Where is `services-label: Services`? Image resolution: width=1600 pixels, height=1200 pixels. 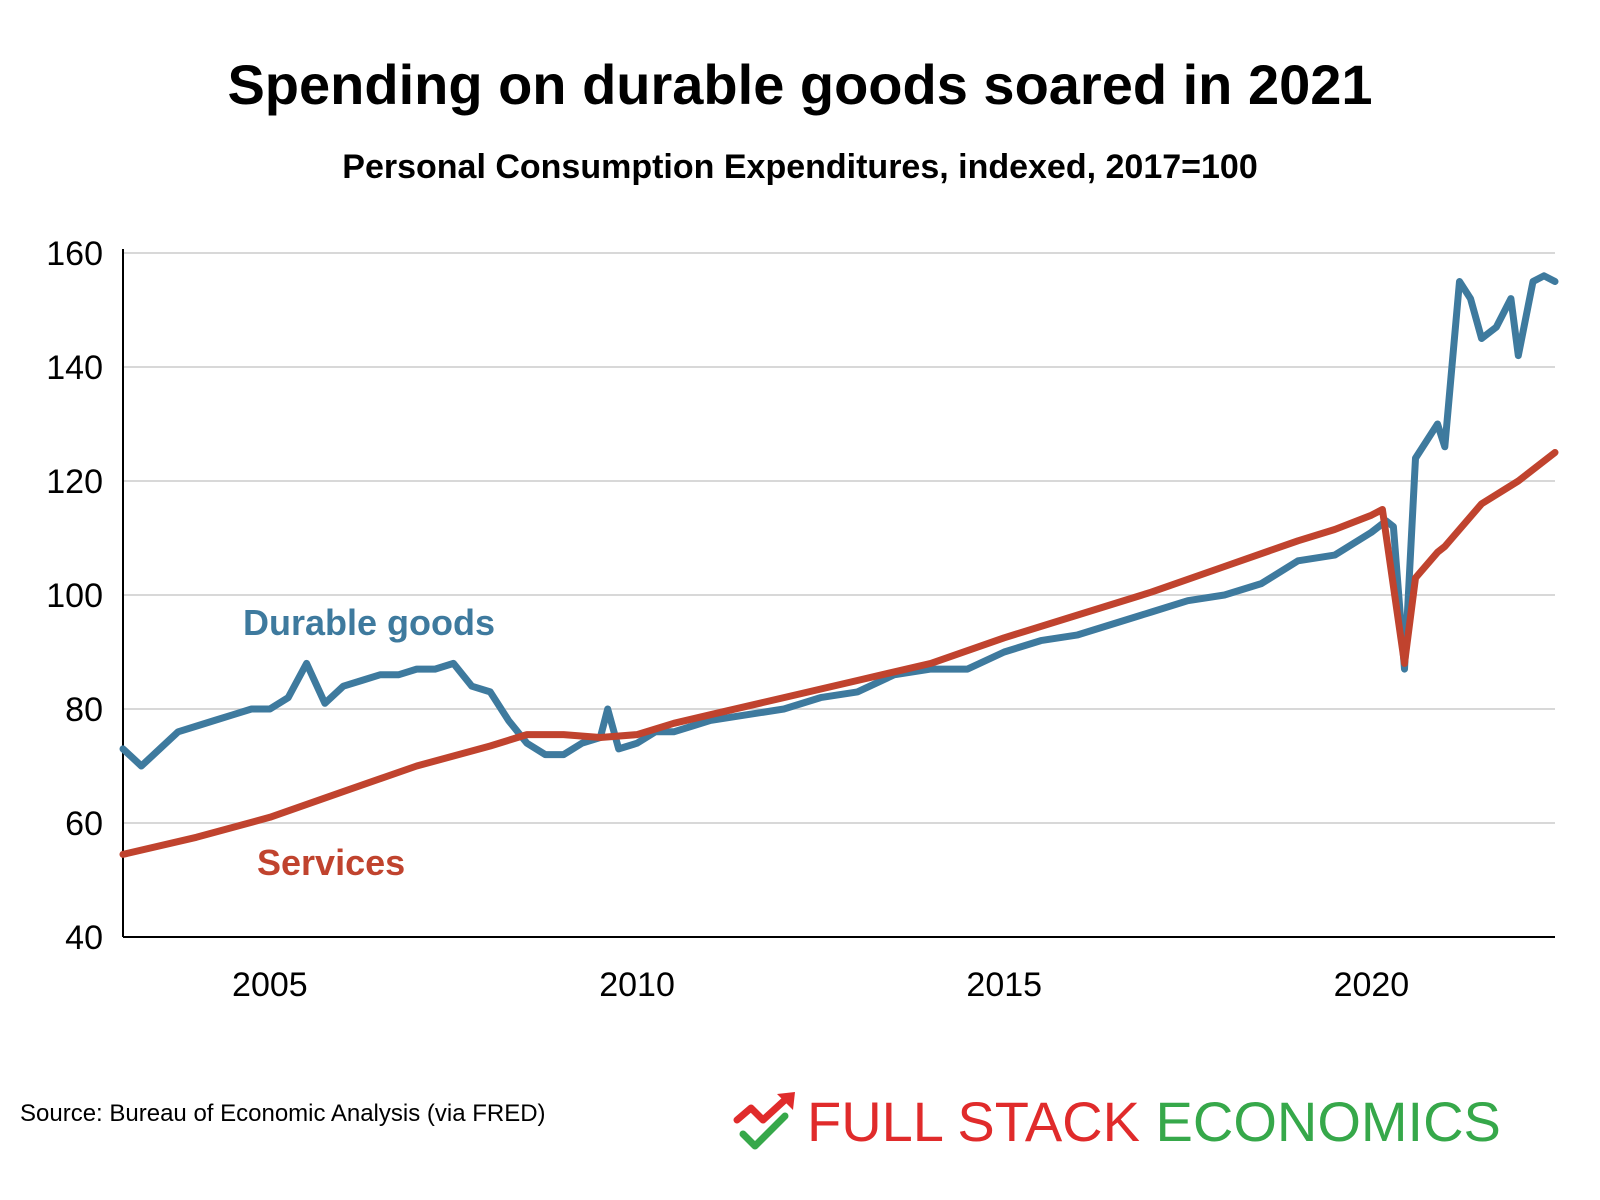
services-label: Services is located at coordinates (331, 862).